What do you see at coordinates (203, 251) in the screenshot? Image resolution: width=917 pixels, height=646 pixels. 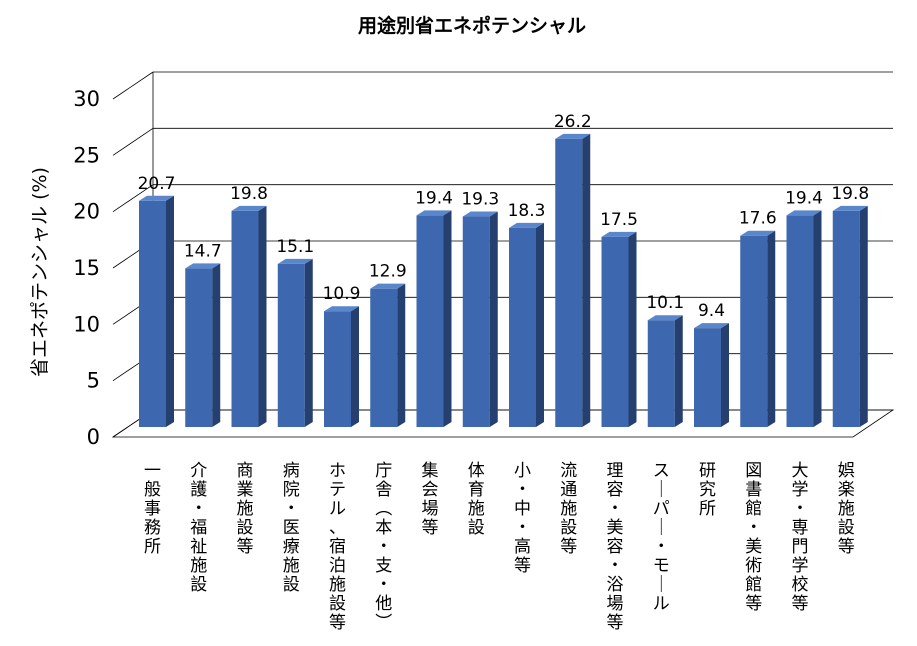 I see `data-label: 14.7` at bounding box center [203, 251].